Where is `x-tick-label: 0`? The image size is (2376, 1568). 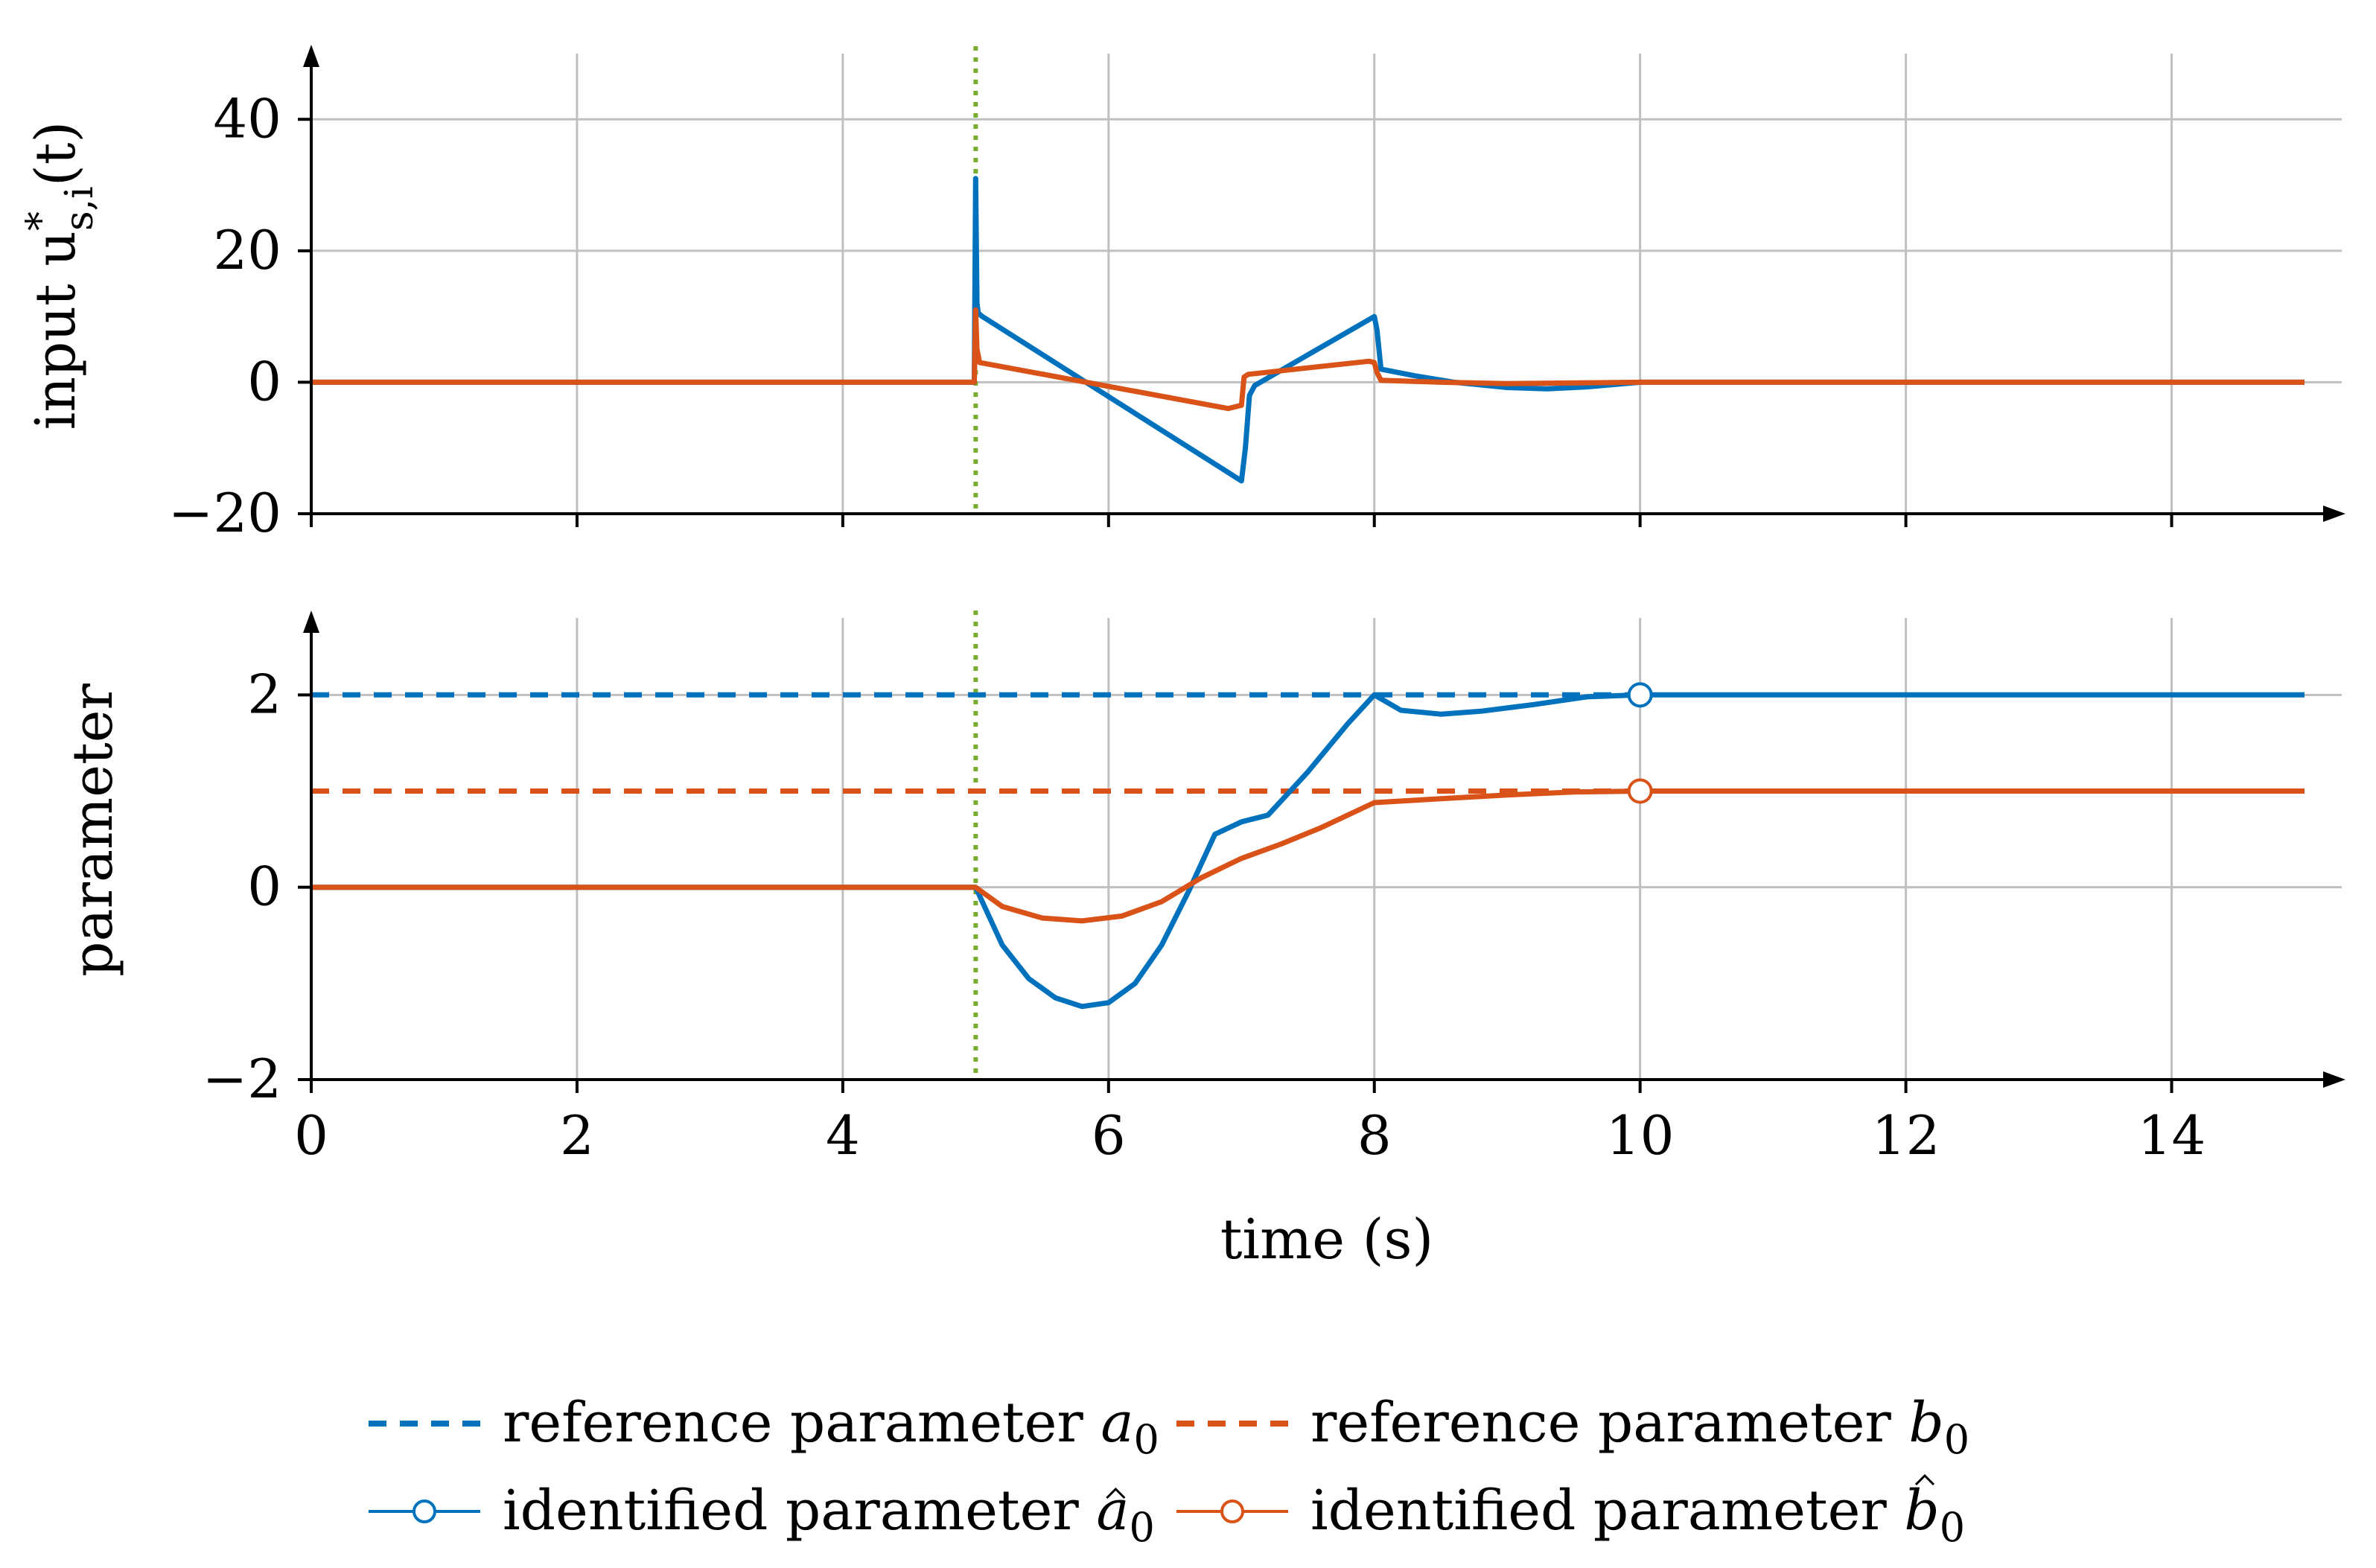
x-tick-label: 0 is located at coordinates (311, 1135).